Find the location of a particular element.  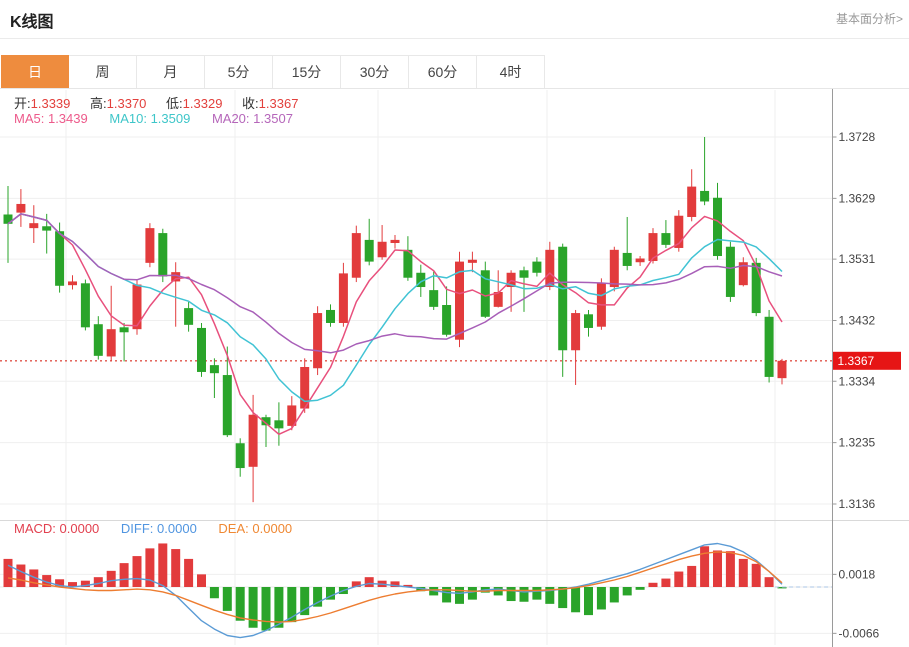

dea-label: DEA: is located at coordinates (233, 528).